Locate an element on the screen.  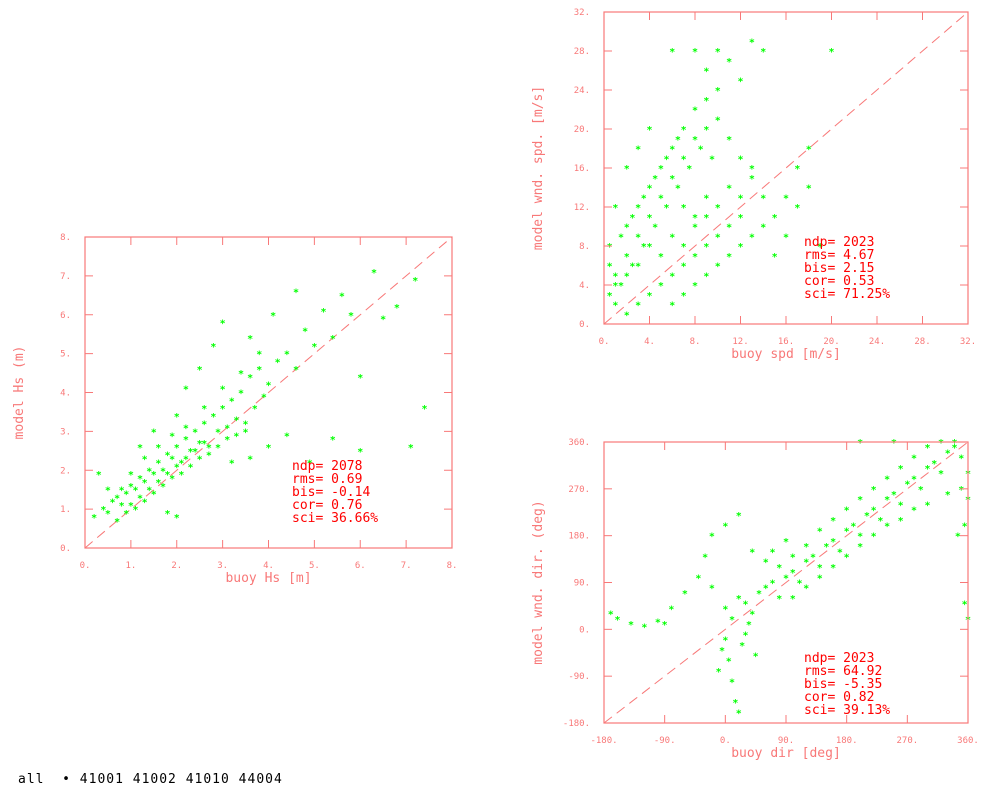
stats-line: rms= 0.69 is located at coordinates (327, 479).